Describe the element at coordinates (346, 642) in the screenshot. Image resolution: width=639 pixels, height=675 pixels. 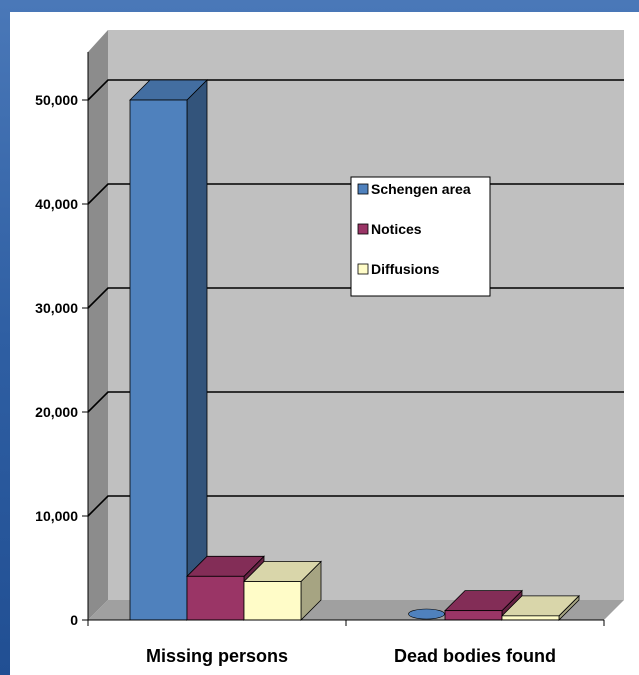
I see `x-axis: Missing persons Dead bodies found` at that location.